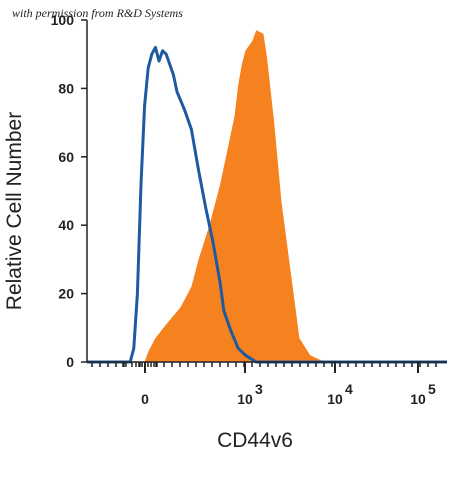  Describe the element at coordinates (66, 294) in the screenshot. I see `y-tick-label: 20` at that location.